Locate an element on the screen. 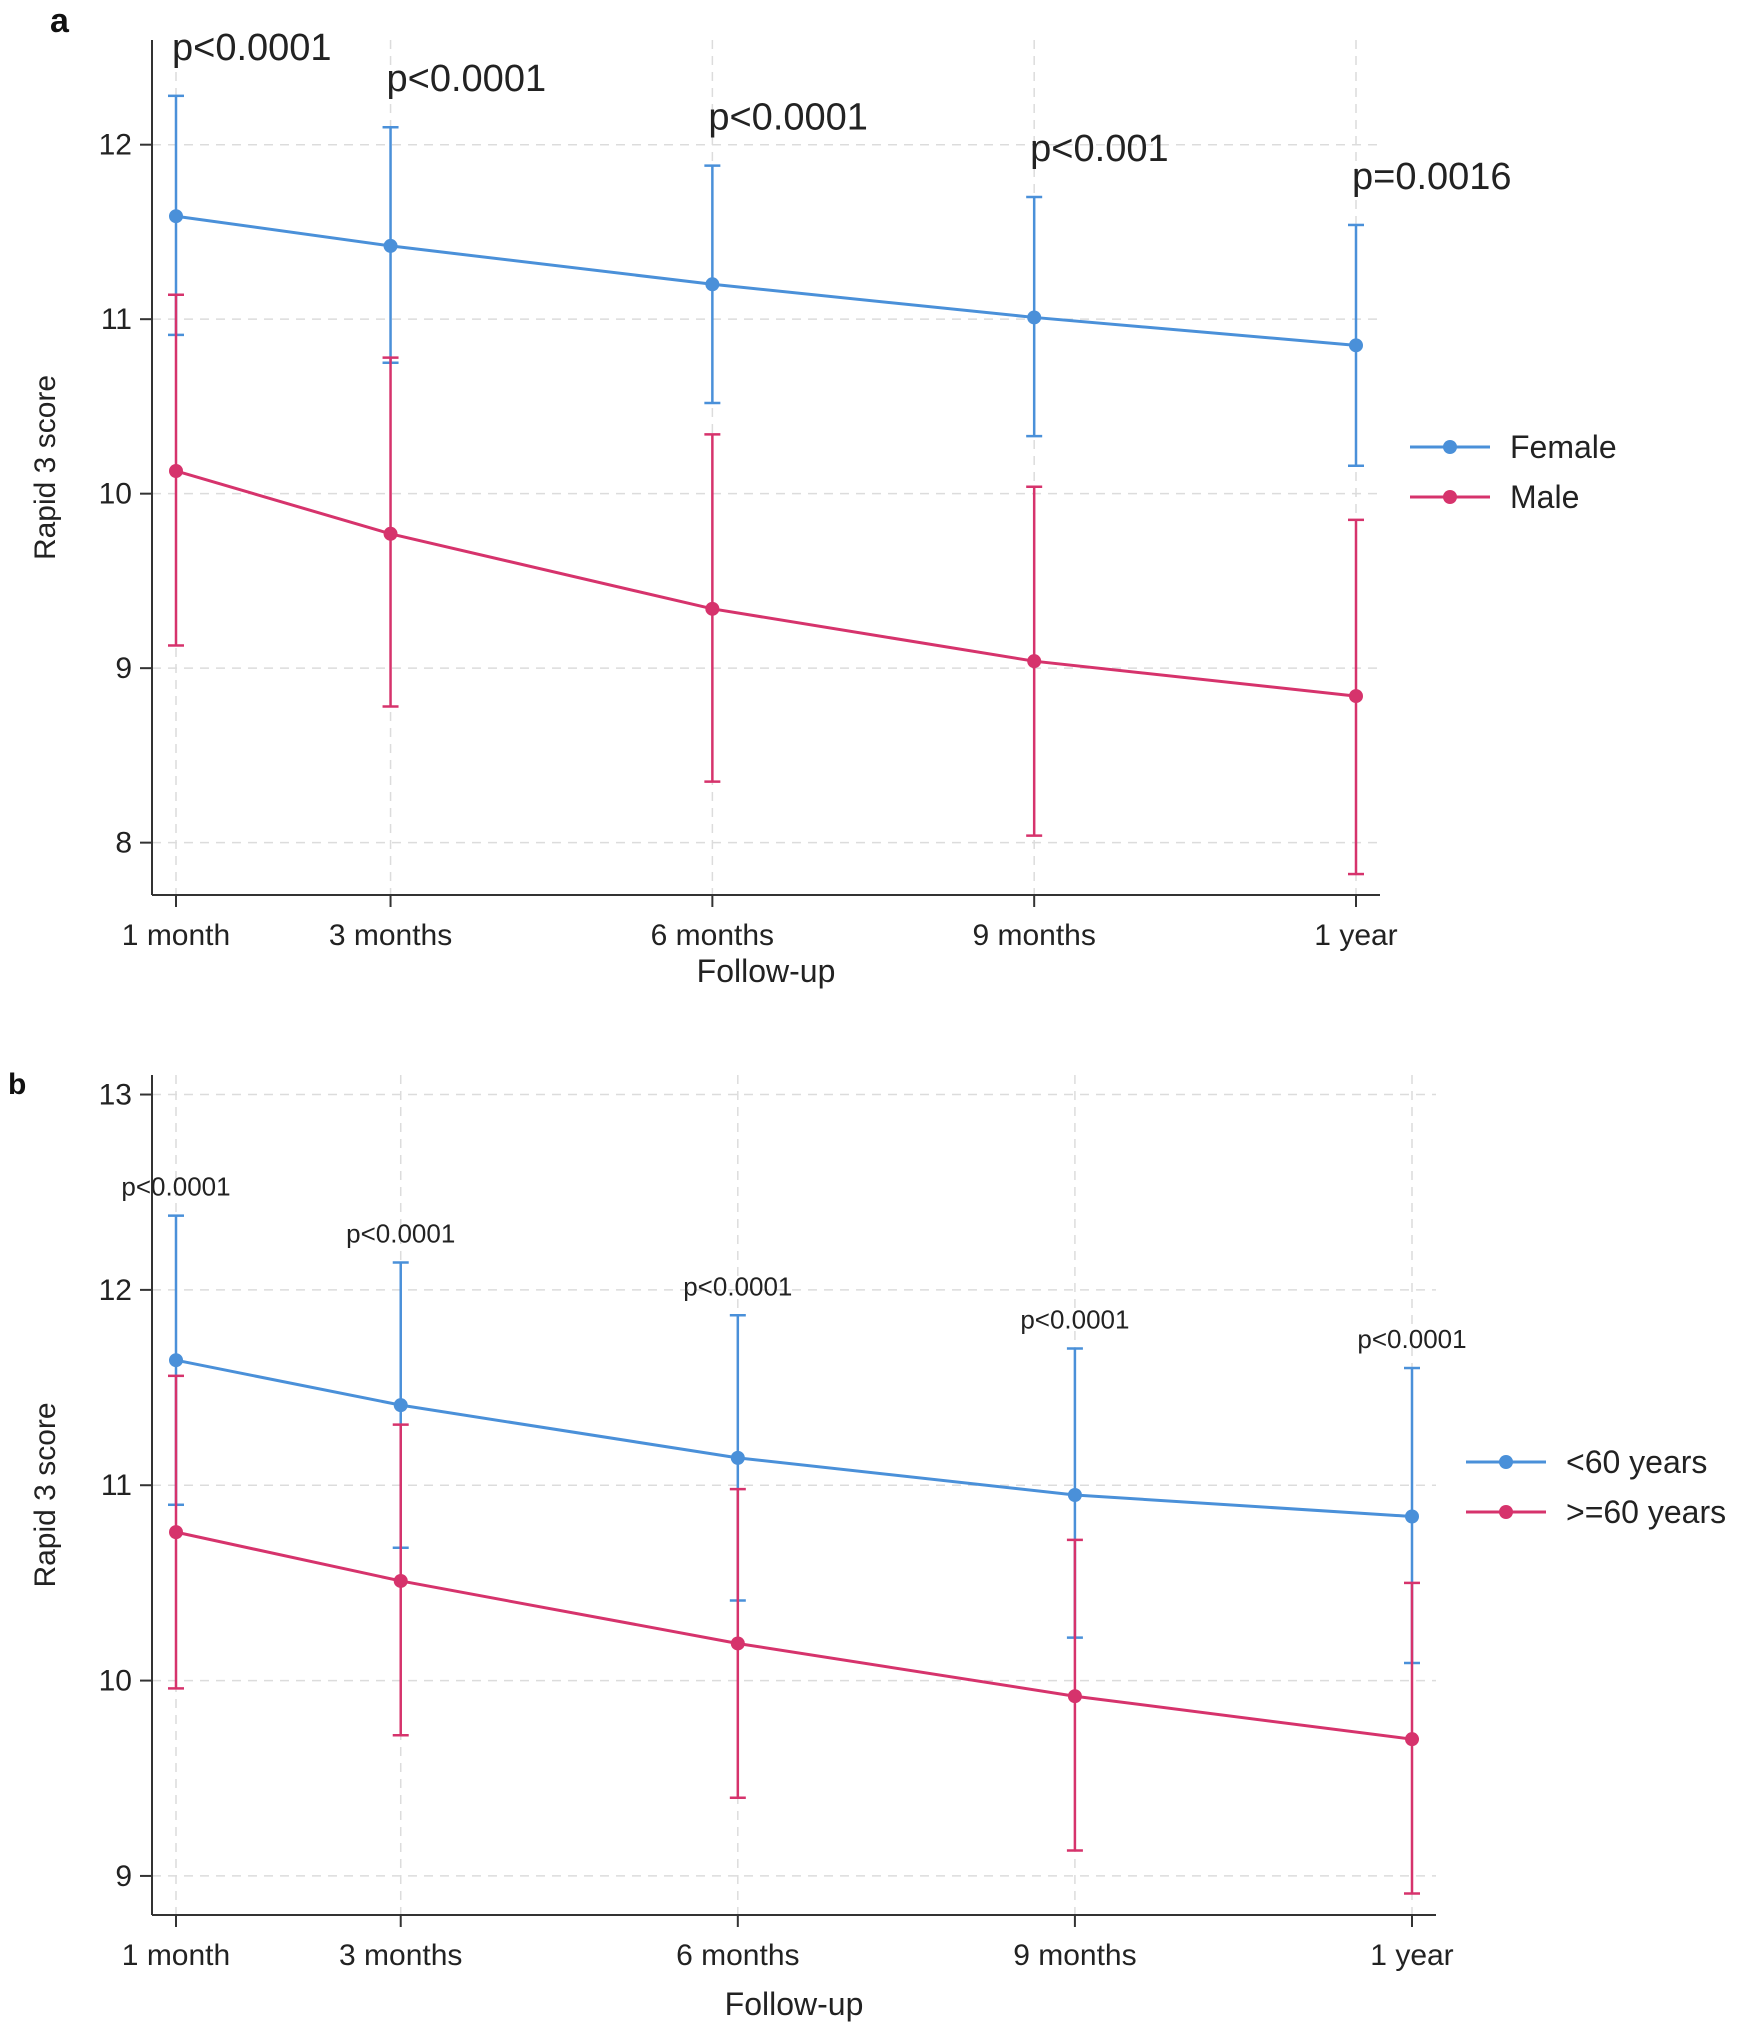 Image resolution: width=1756 pixels, height=2026 pixels. panel-b-legend: <60 years >=60 years is located at coordinates (1596, 1487).